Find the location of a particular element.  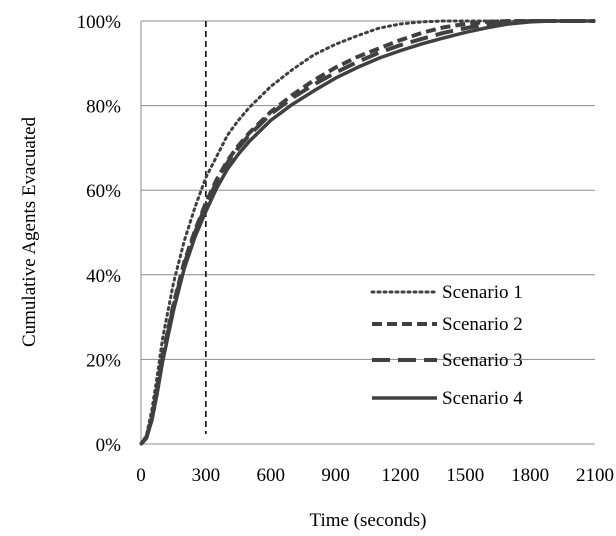

legend: Scenario 1 Scenario 2 Scenario 3 Scenario 4 is located at coordinates (446, 345).